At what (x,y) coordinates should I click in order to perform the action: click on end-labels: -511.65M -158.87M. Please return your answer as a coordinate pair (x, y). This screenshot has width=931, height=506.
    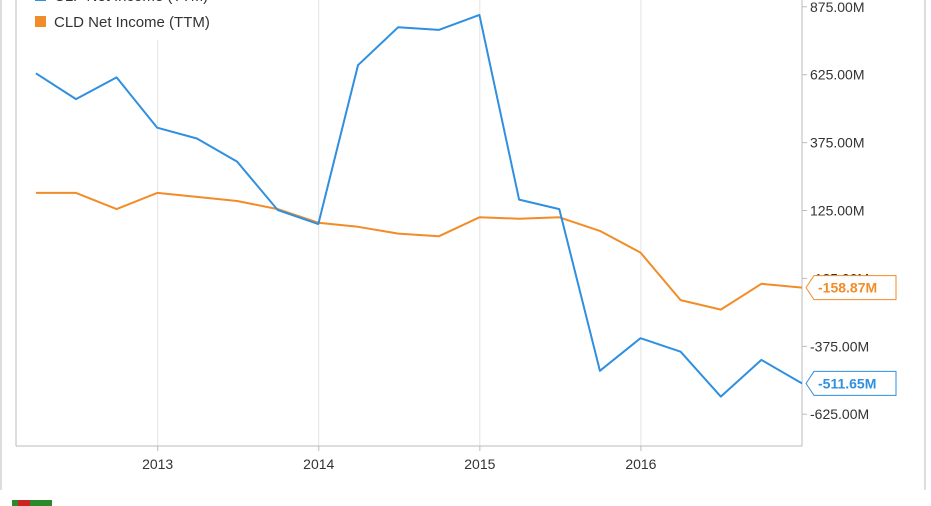
    Looking at the image, I should click on (851, 335).